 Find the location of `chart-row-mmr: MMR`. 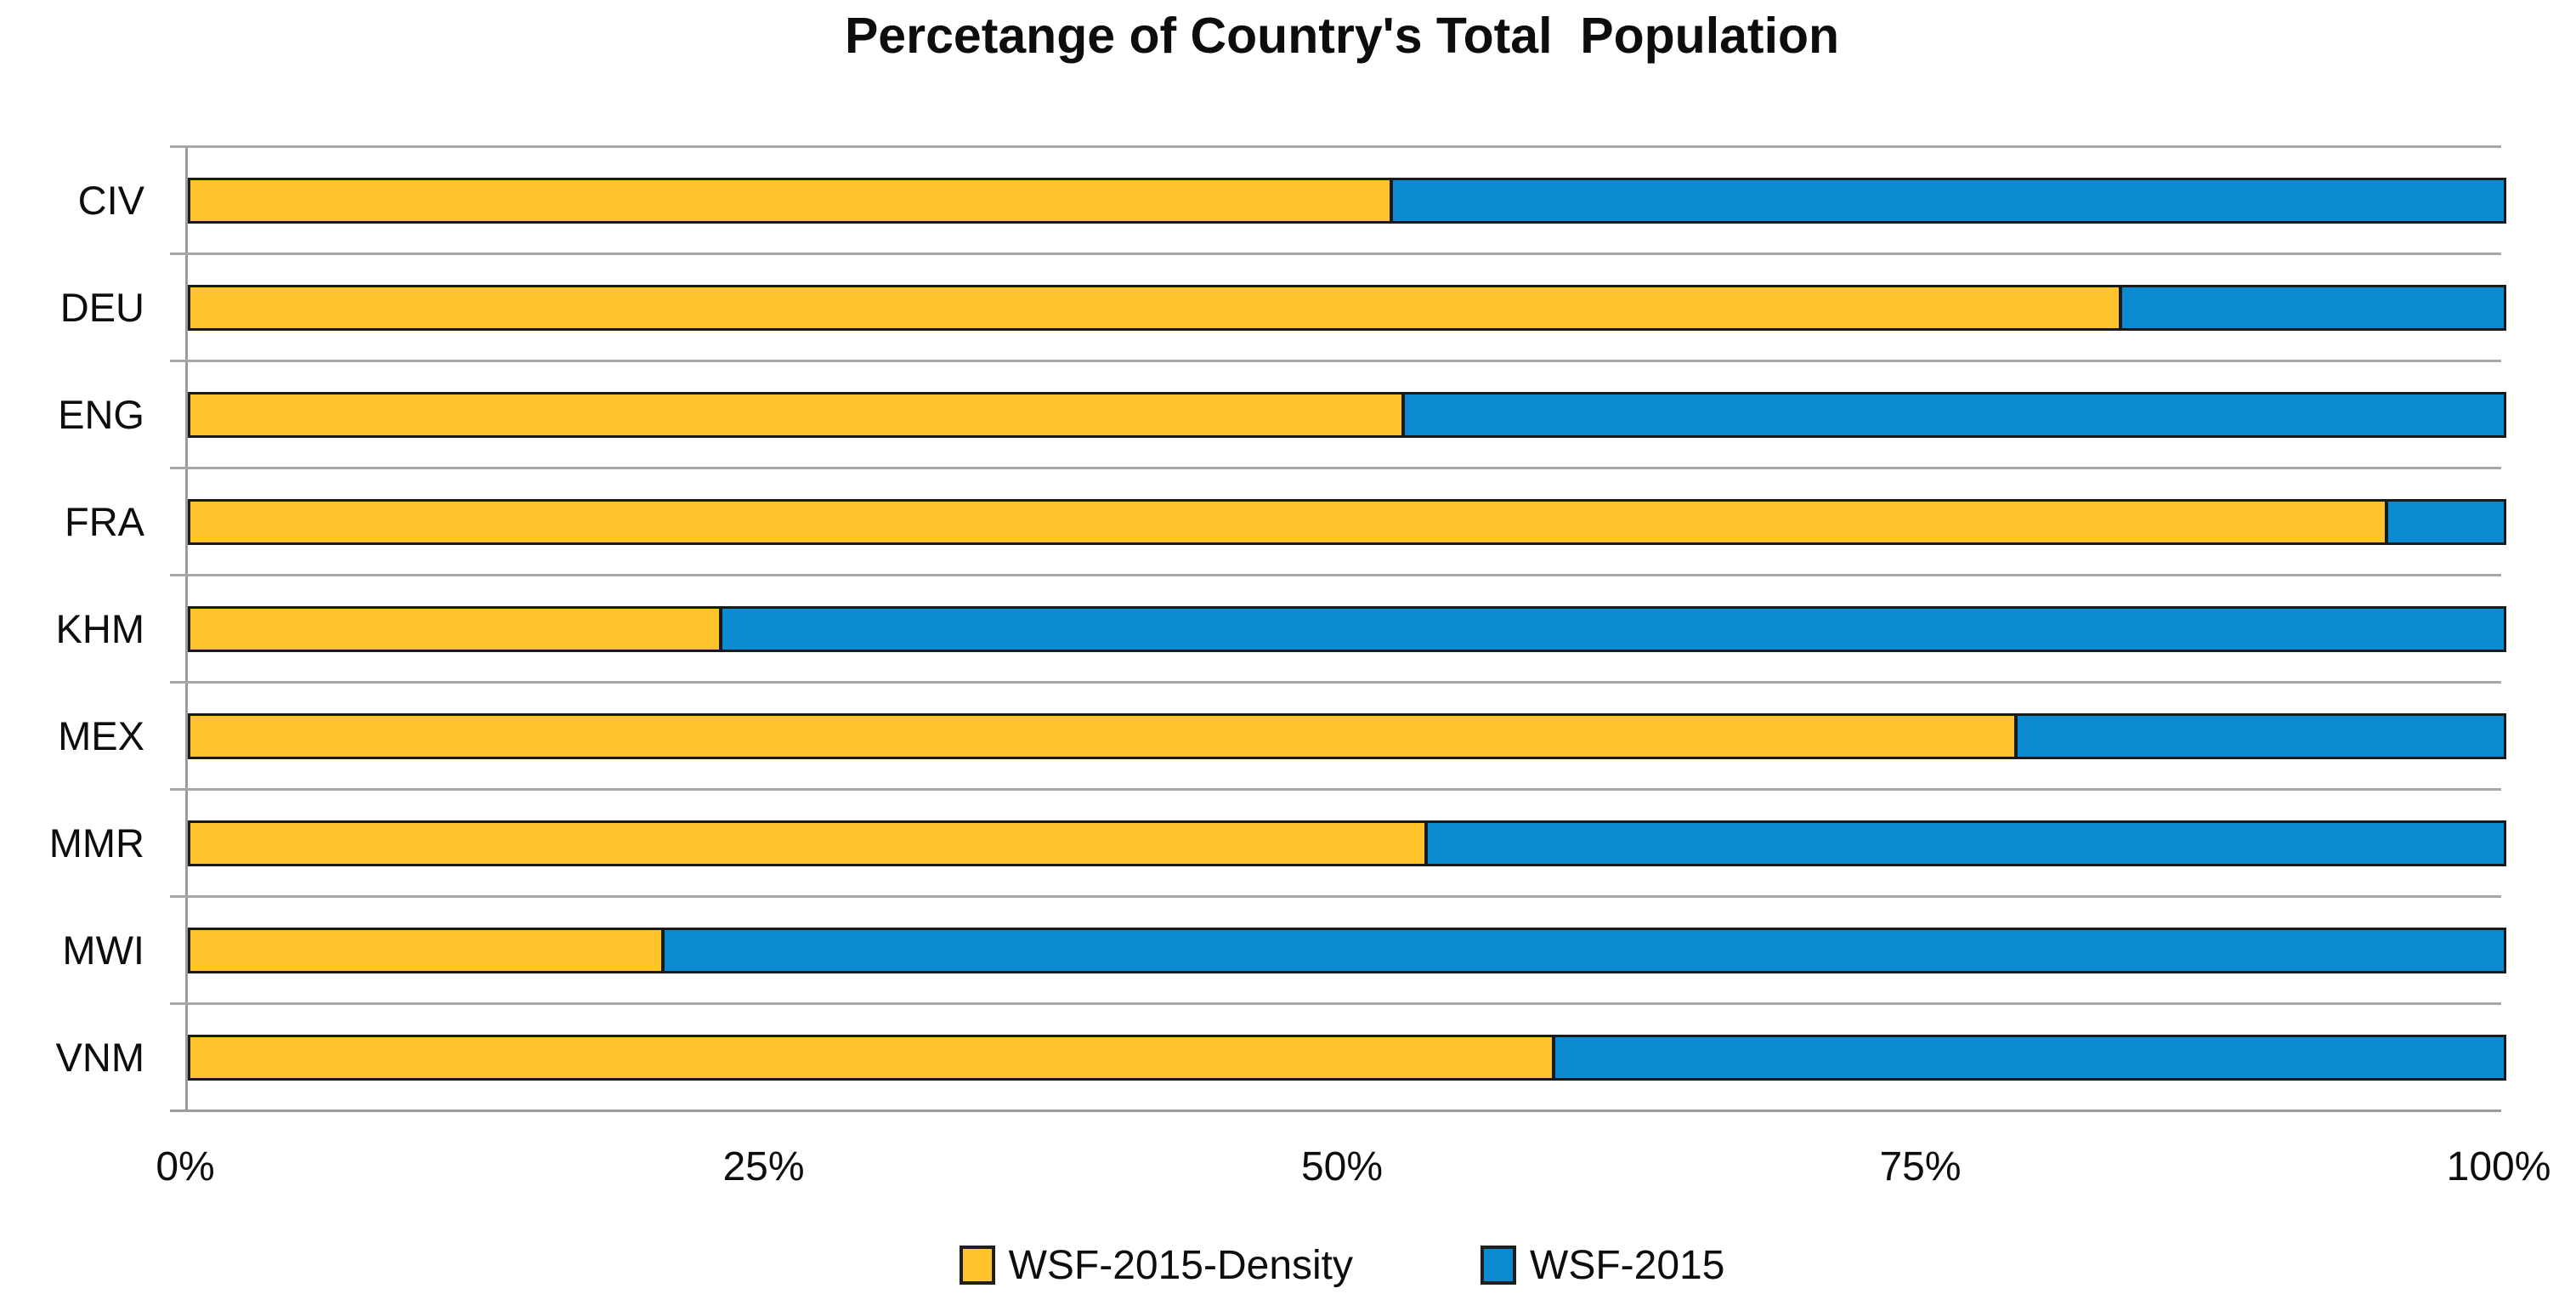

chart-row-mmr: MMR is located at coordinates (1277, 842).